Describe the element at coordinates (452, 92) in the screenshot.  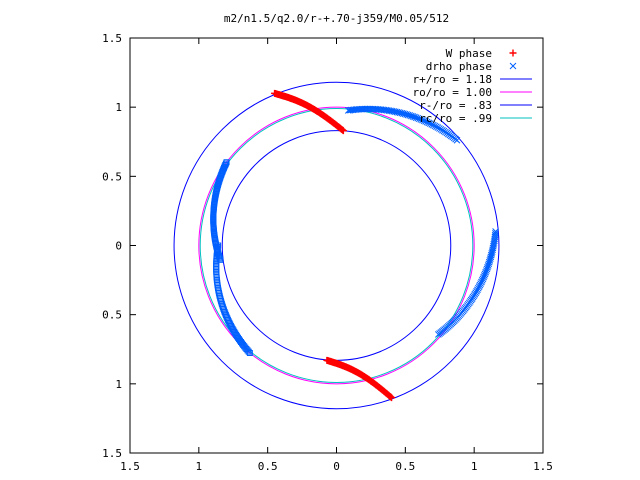
I see `legend-label: ro/ro = 1.00` at that location.